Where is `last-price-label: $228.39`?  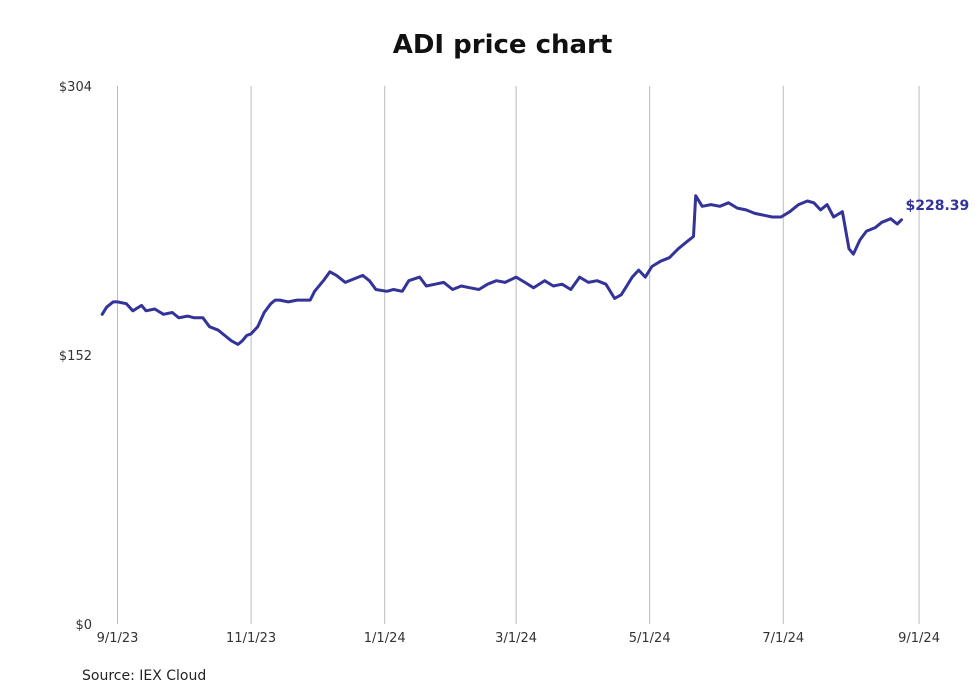 last-price-label: $228.39 is located at coordinates (938, 206).